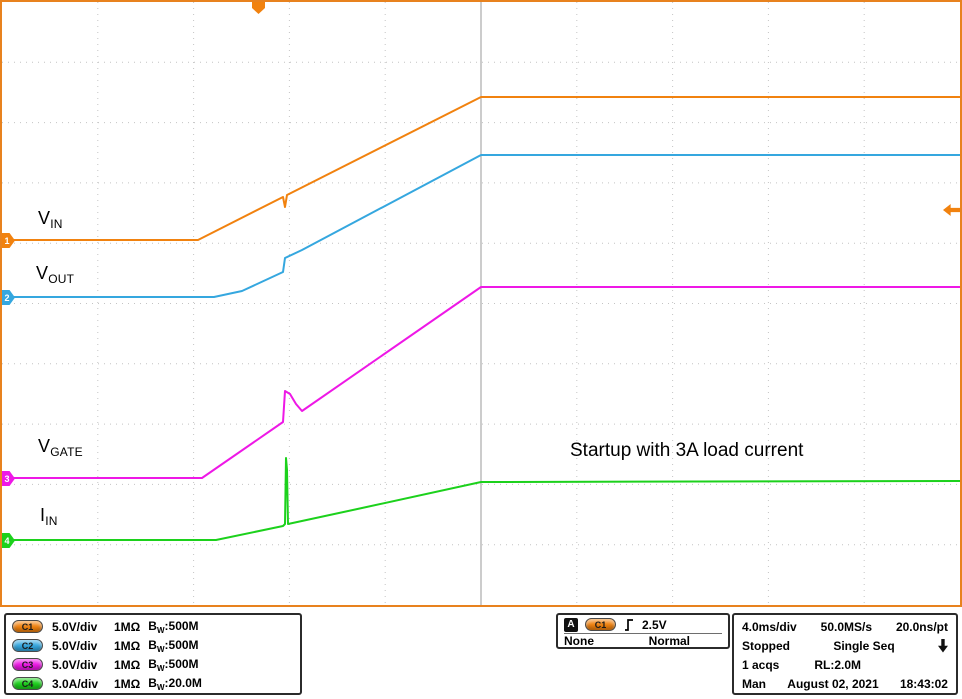  I want to click on channel2-marker-number: 2, so click(7, 297).